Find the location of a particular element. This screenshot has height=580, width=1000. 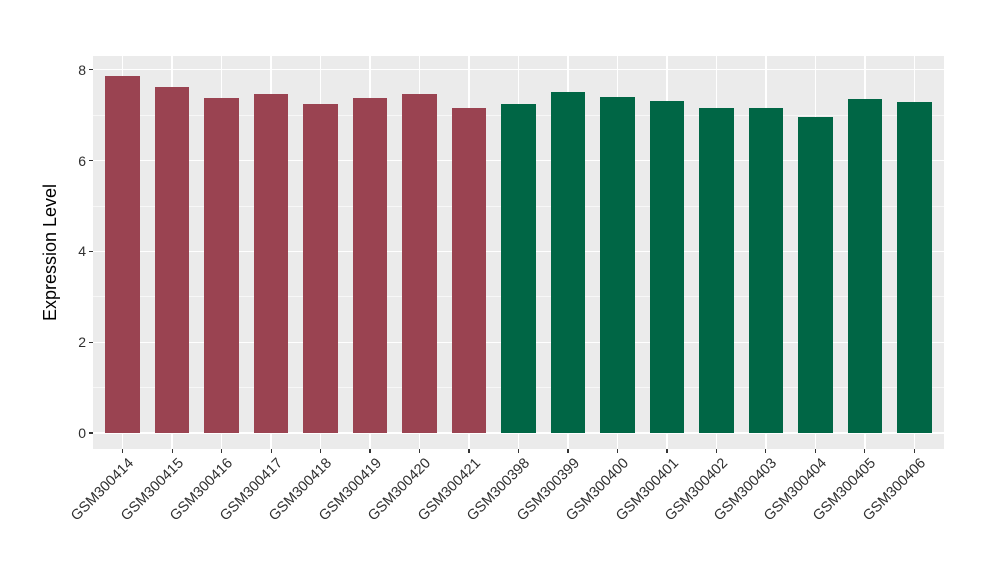

bar-GSM300403 is located at coordinates (766, 270).